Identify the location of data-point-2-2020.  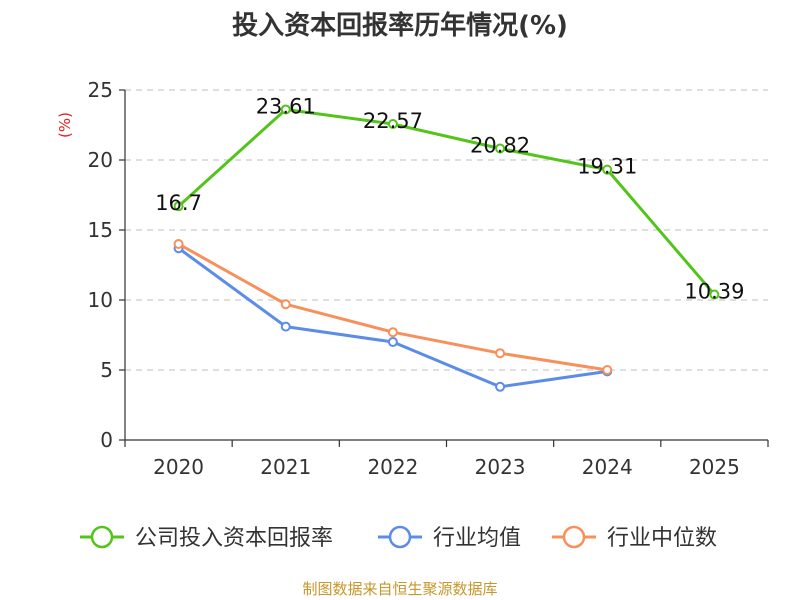
(178, 244).